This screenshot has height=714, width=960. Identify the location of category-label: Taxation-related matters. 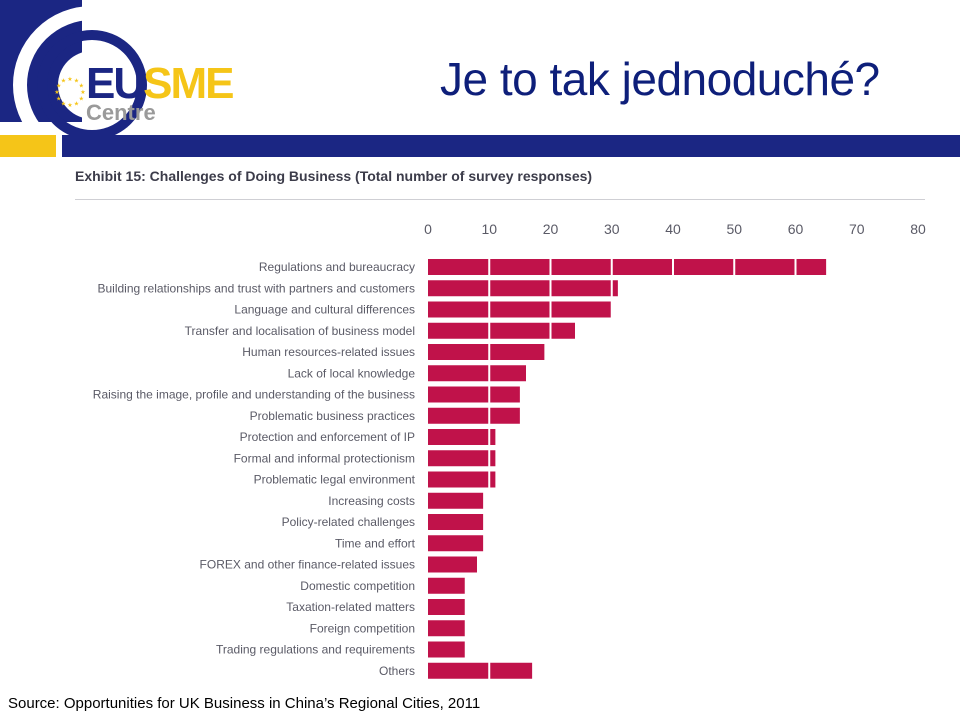
(350, 607).